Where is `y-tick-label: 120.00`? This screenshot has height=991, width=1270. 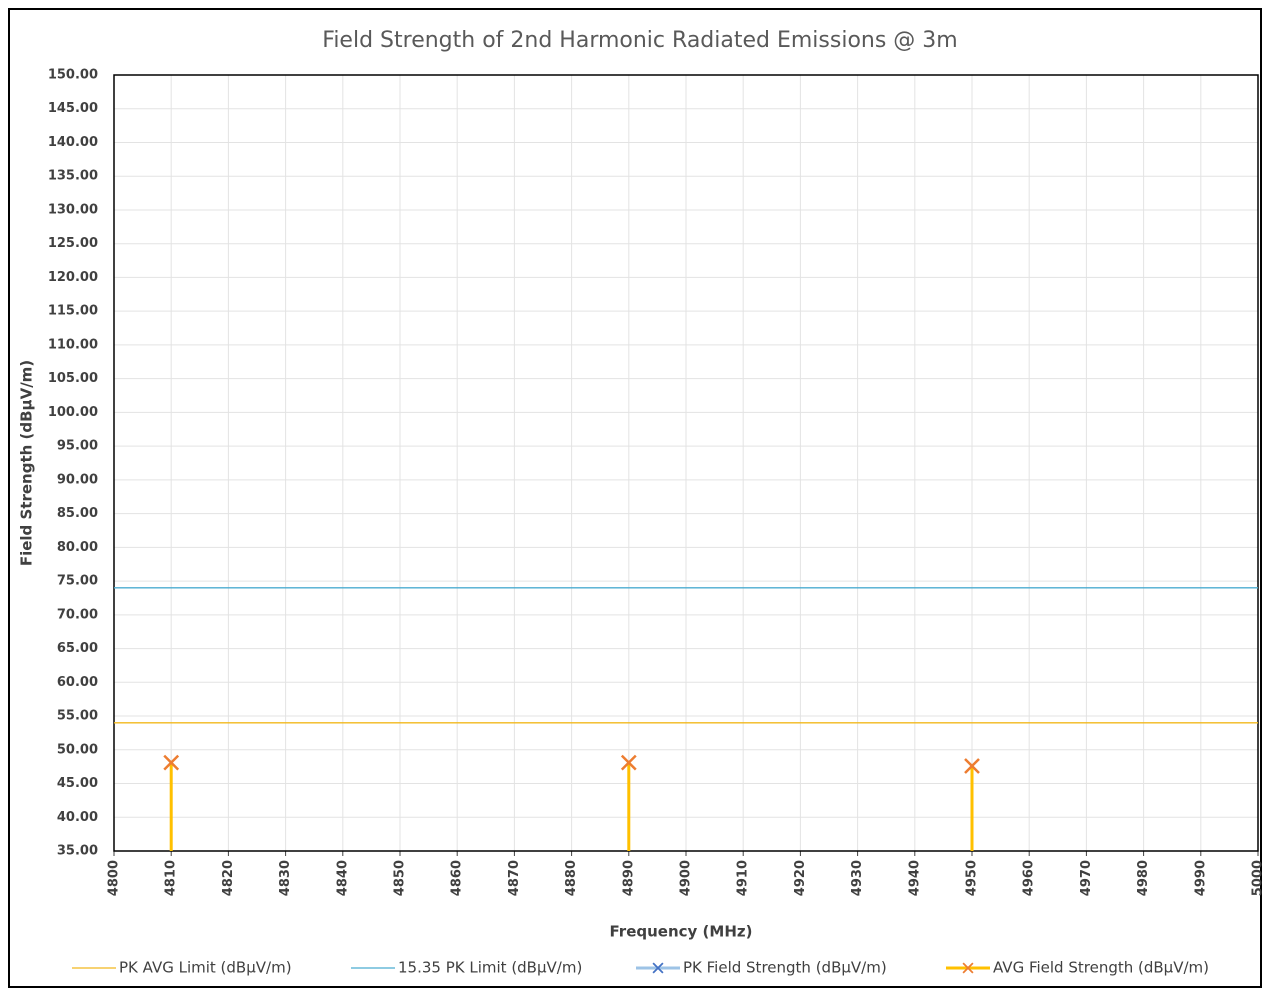 y-tick-label: 120.00 is located at coordinates (73, 277).